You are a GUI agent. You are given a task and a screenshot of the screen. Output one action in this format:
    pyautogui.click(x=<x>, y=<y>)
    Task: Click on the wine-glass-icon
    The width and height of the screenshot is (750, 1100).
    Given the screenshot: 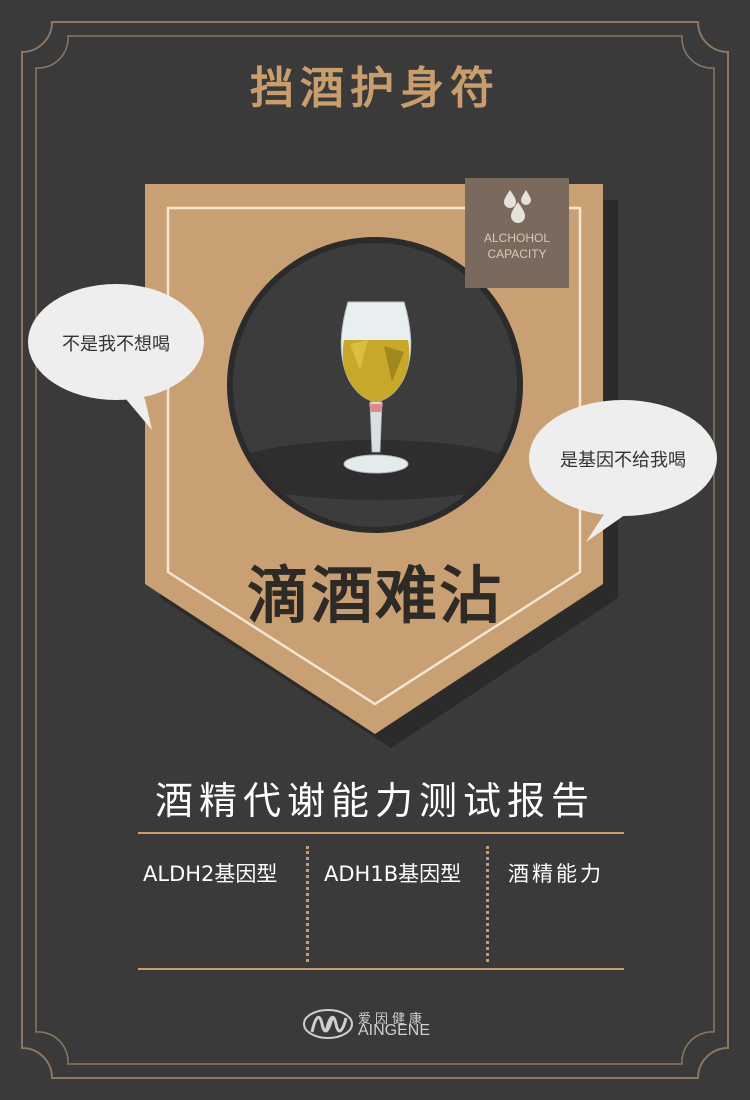 What is the action you would take?
    pyautogui.click(x=376, y=387)
    